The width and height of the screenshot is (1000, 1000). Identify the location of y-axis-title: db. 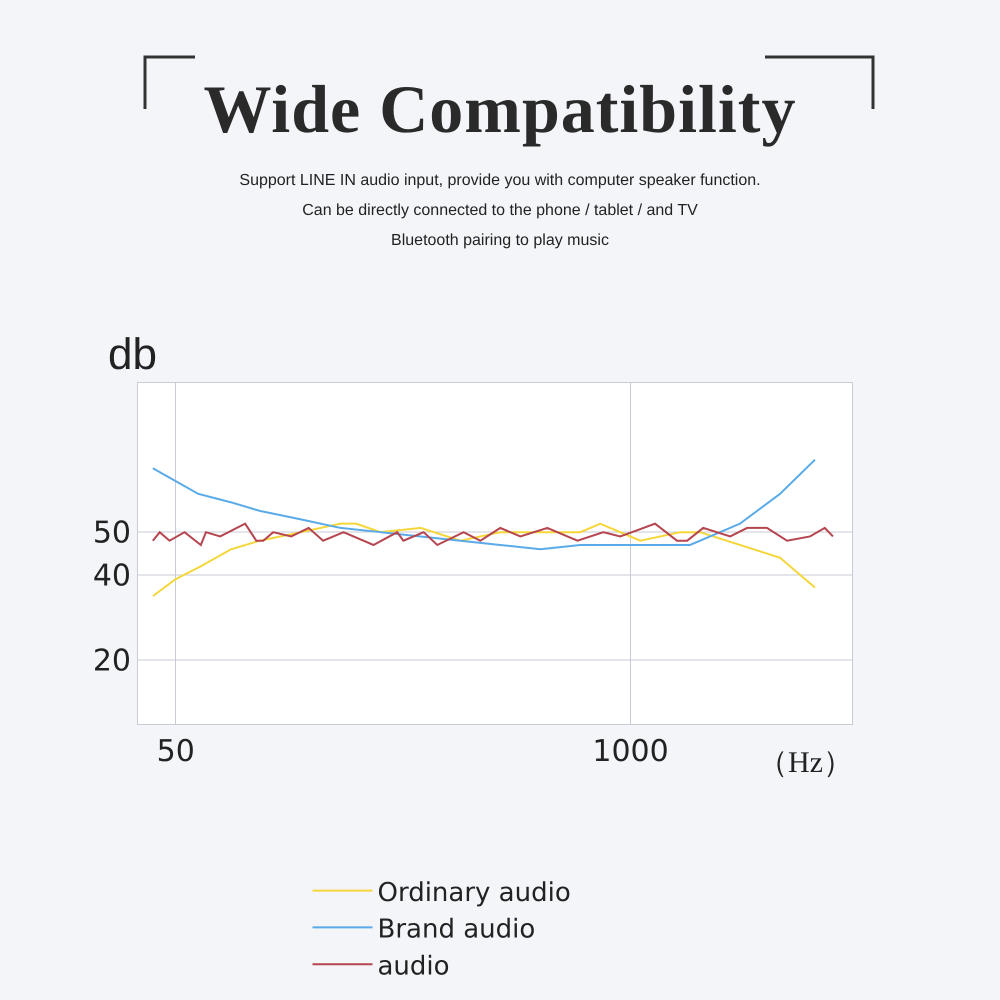
(132, 354).